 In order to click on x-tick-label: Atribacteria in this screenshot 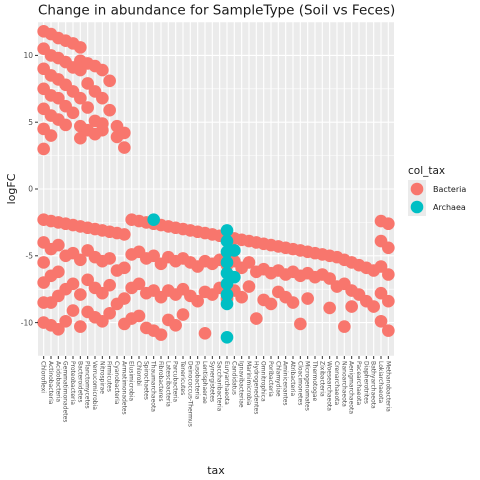, I will do `click(292, 378)`.